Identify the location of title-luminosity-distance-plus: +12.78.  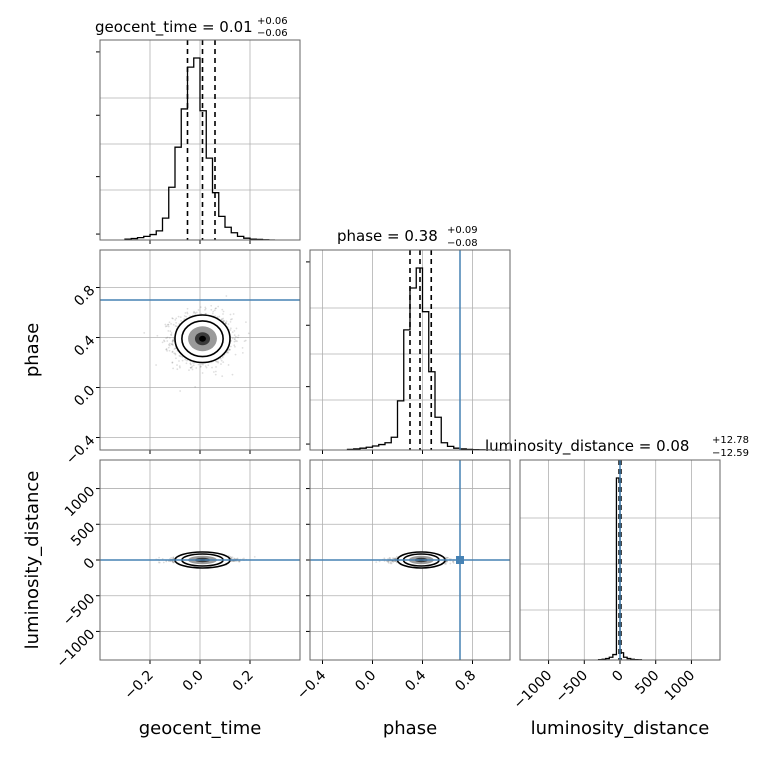
(730, 440).